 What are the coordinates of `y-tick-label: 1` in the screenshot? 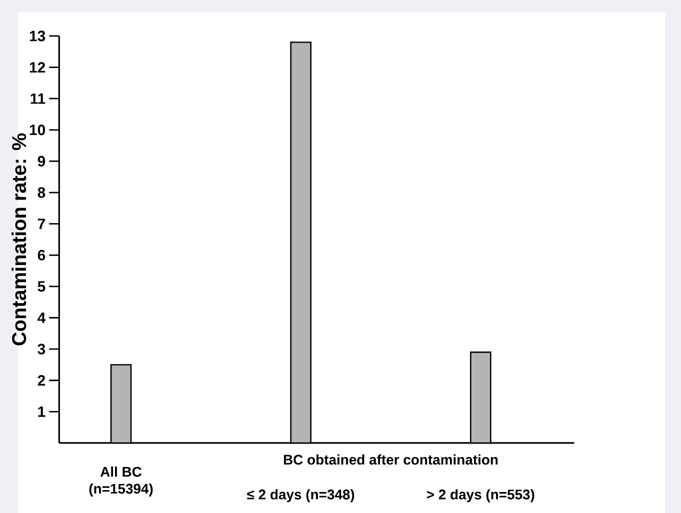 It's located at (42, 411).